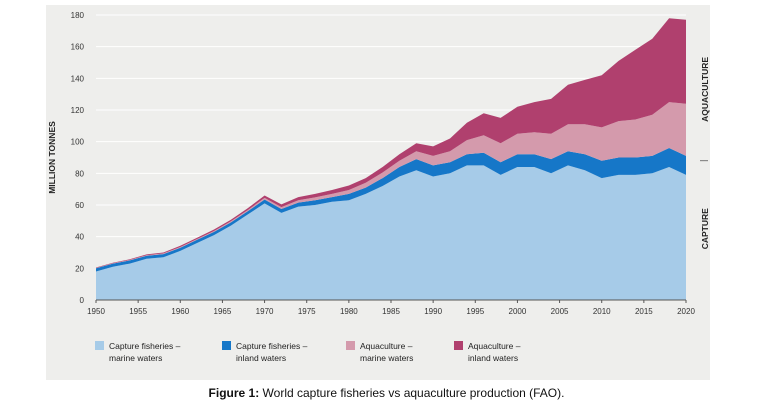  I want to click on legend-label-3-line2: marine waters, so click(386, 358).